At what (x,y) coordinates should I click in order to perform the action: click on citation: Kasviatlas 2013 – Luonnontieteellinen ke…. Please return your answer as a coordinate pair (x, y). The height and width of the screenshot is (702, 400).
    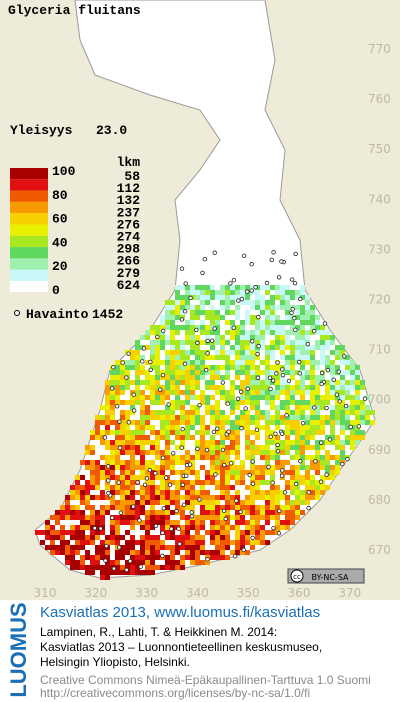
    Looking at the image, I should click on (181, 647).